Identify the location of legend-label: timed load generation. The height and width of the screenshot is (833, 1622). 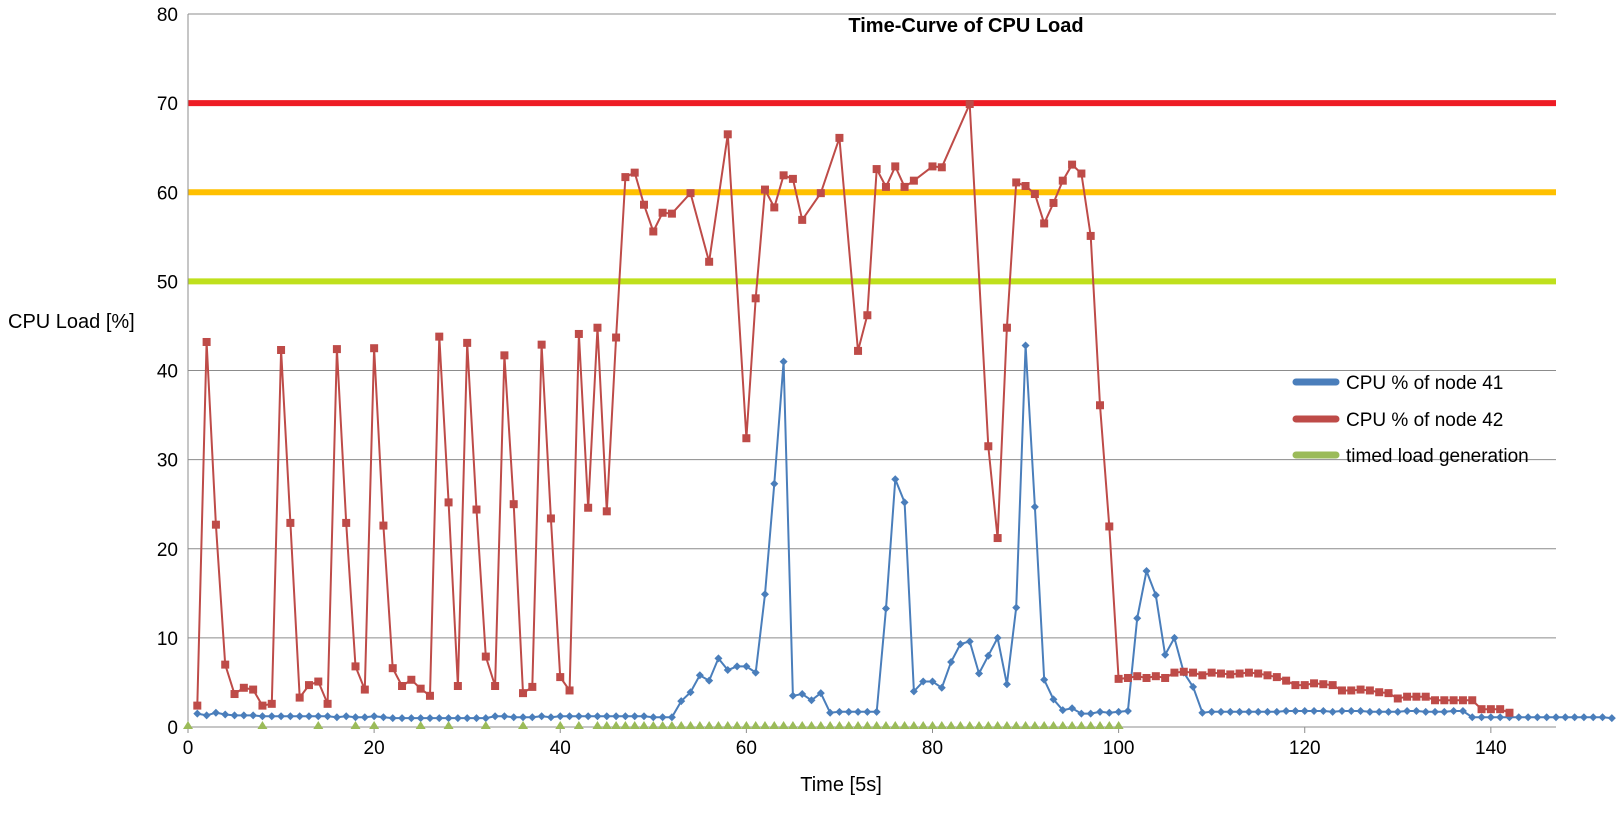
(1437, 456).